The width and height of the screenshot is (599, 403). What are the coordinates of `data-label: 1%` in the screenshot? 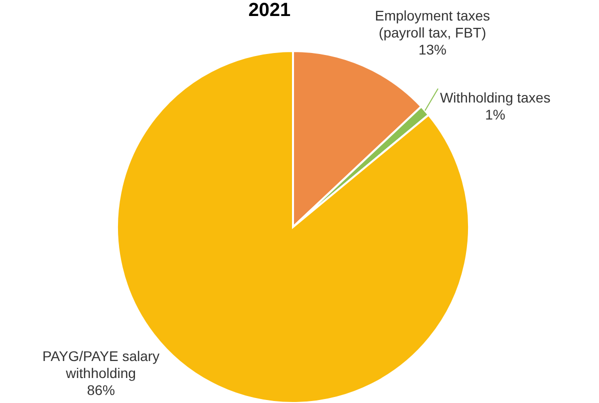 It's located at (495, 114).